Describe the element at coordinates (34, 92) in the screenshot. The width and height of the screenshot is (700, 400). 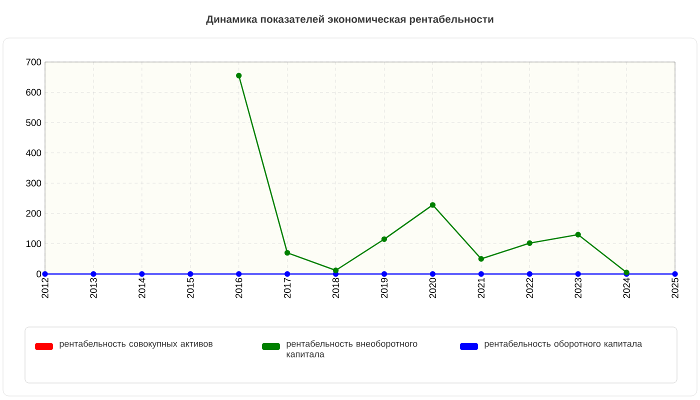
I see `y-tick-label: 600` at that location.